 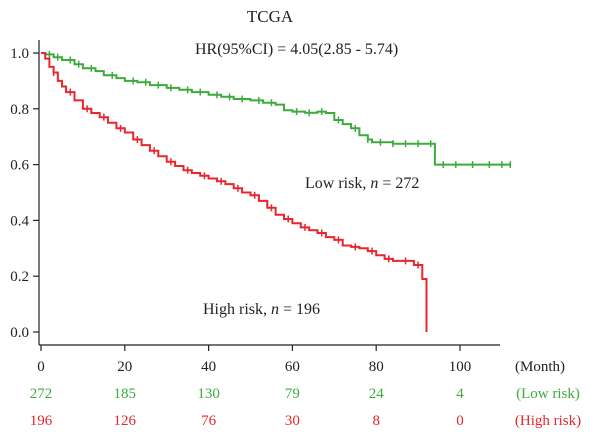 I want to click on high-risk-at-risk-count: 8, so click(x=376, y=421).